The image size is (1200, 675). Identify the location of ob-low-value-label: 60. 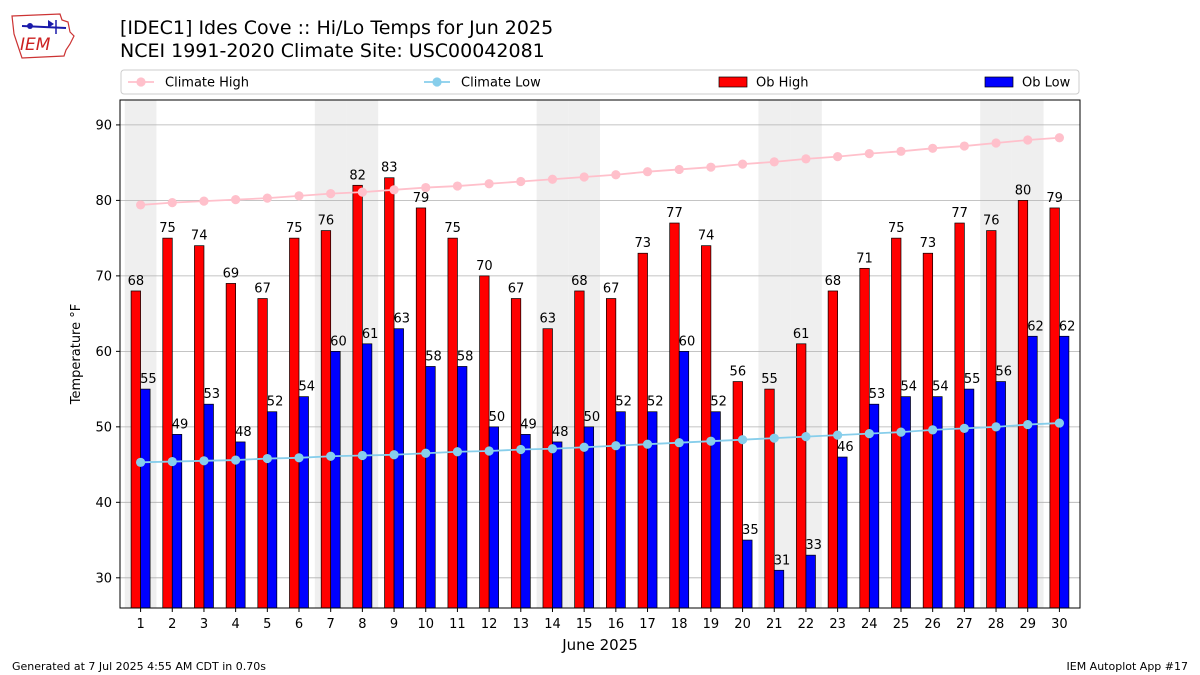
(687, 341).